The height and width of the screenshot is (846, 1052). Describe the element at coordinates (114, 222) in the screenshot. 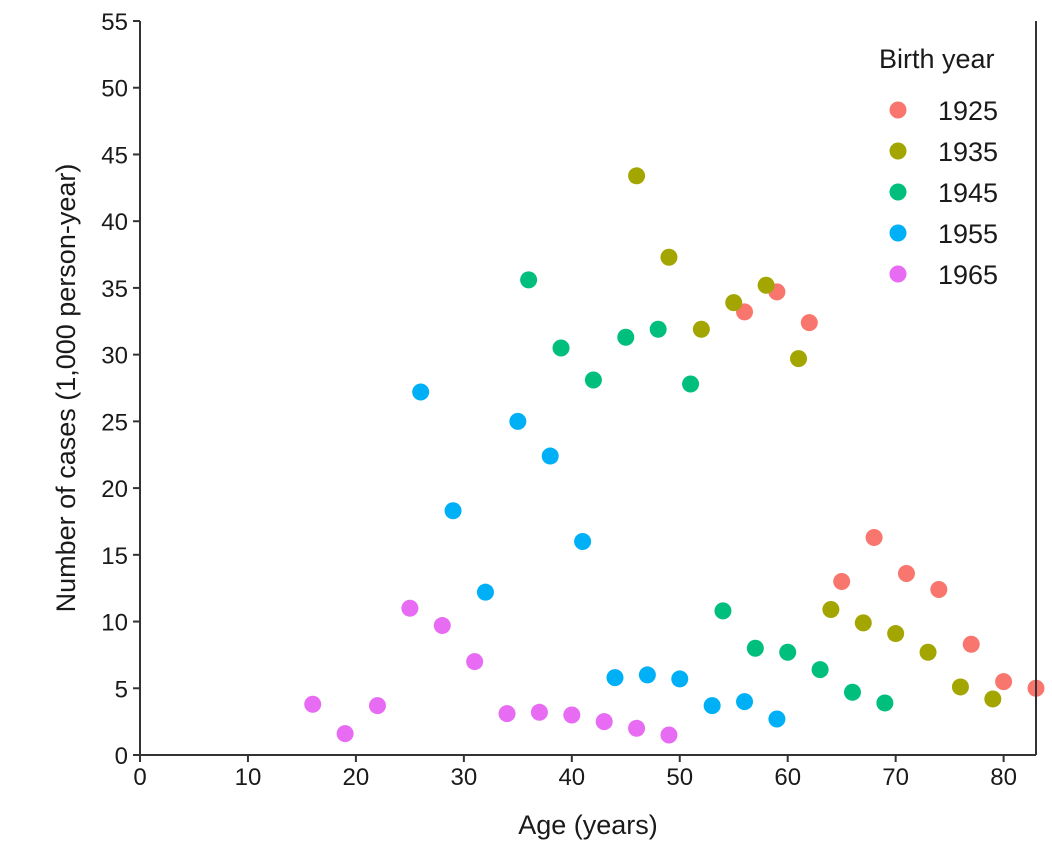

I see `y-tick-label: 40` at that location.